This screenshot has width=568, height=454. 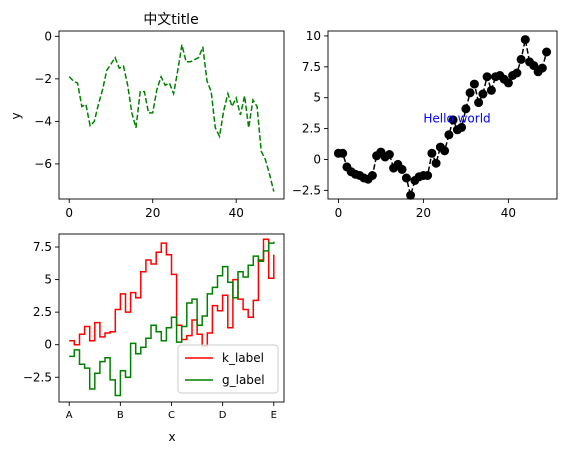 What do you see at coordinates (171, 437) in the screenshot?
I see `x-axis-label: x` at bounding box center [171, 437].